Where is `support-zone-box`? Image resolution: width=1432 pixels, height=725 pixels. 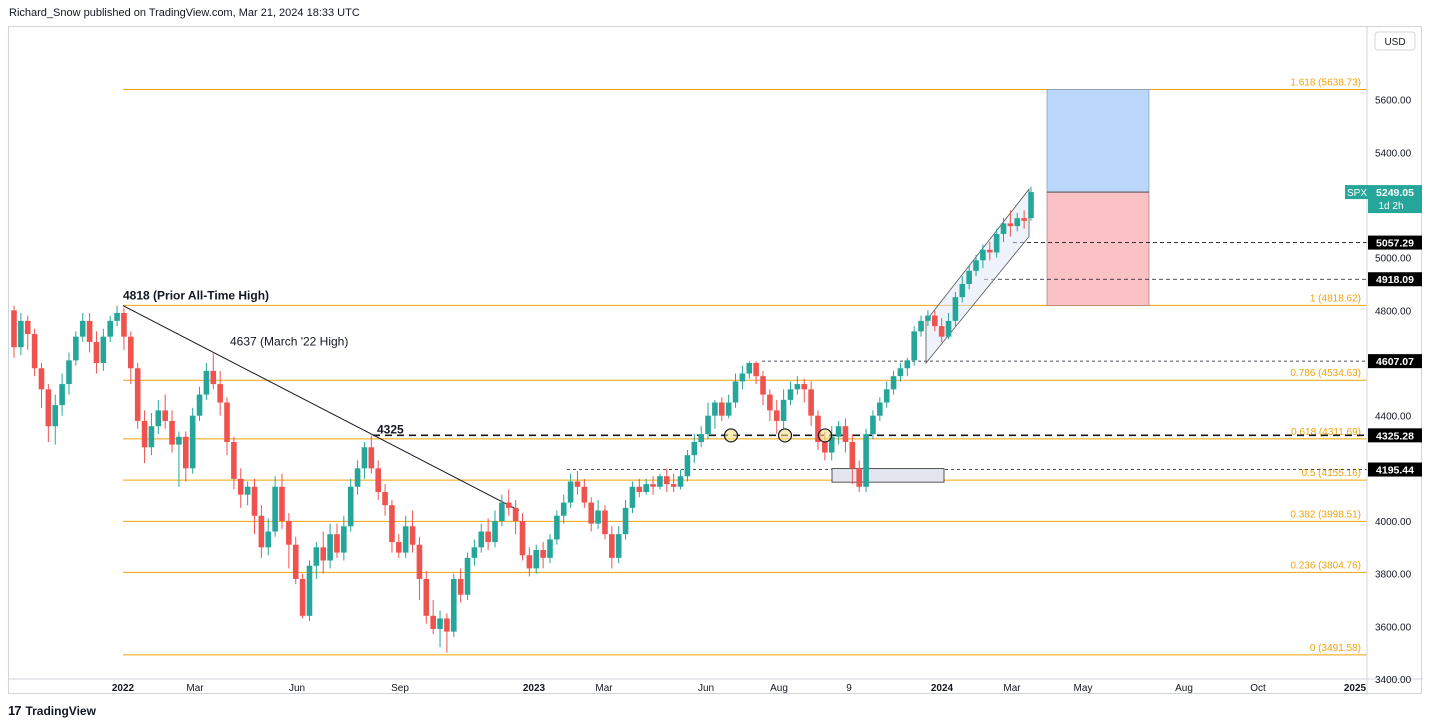
support-zone-box is located at coordinates (888, 475).